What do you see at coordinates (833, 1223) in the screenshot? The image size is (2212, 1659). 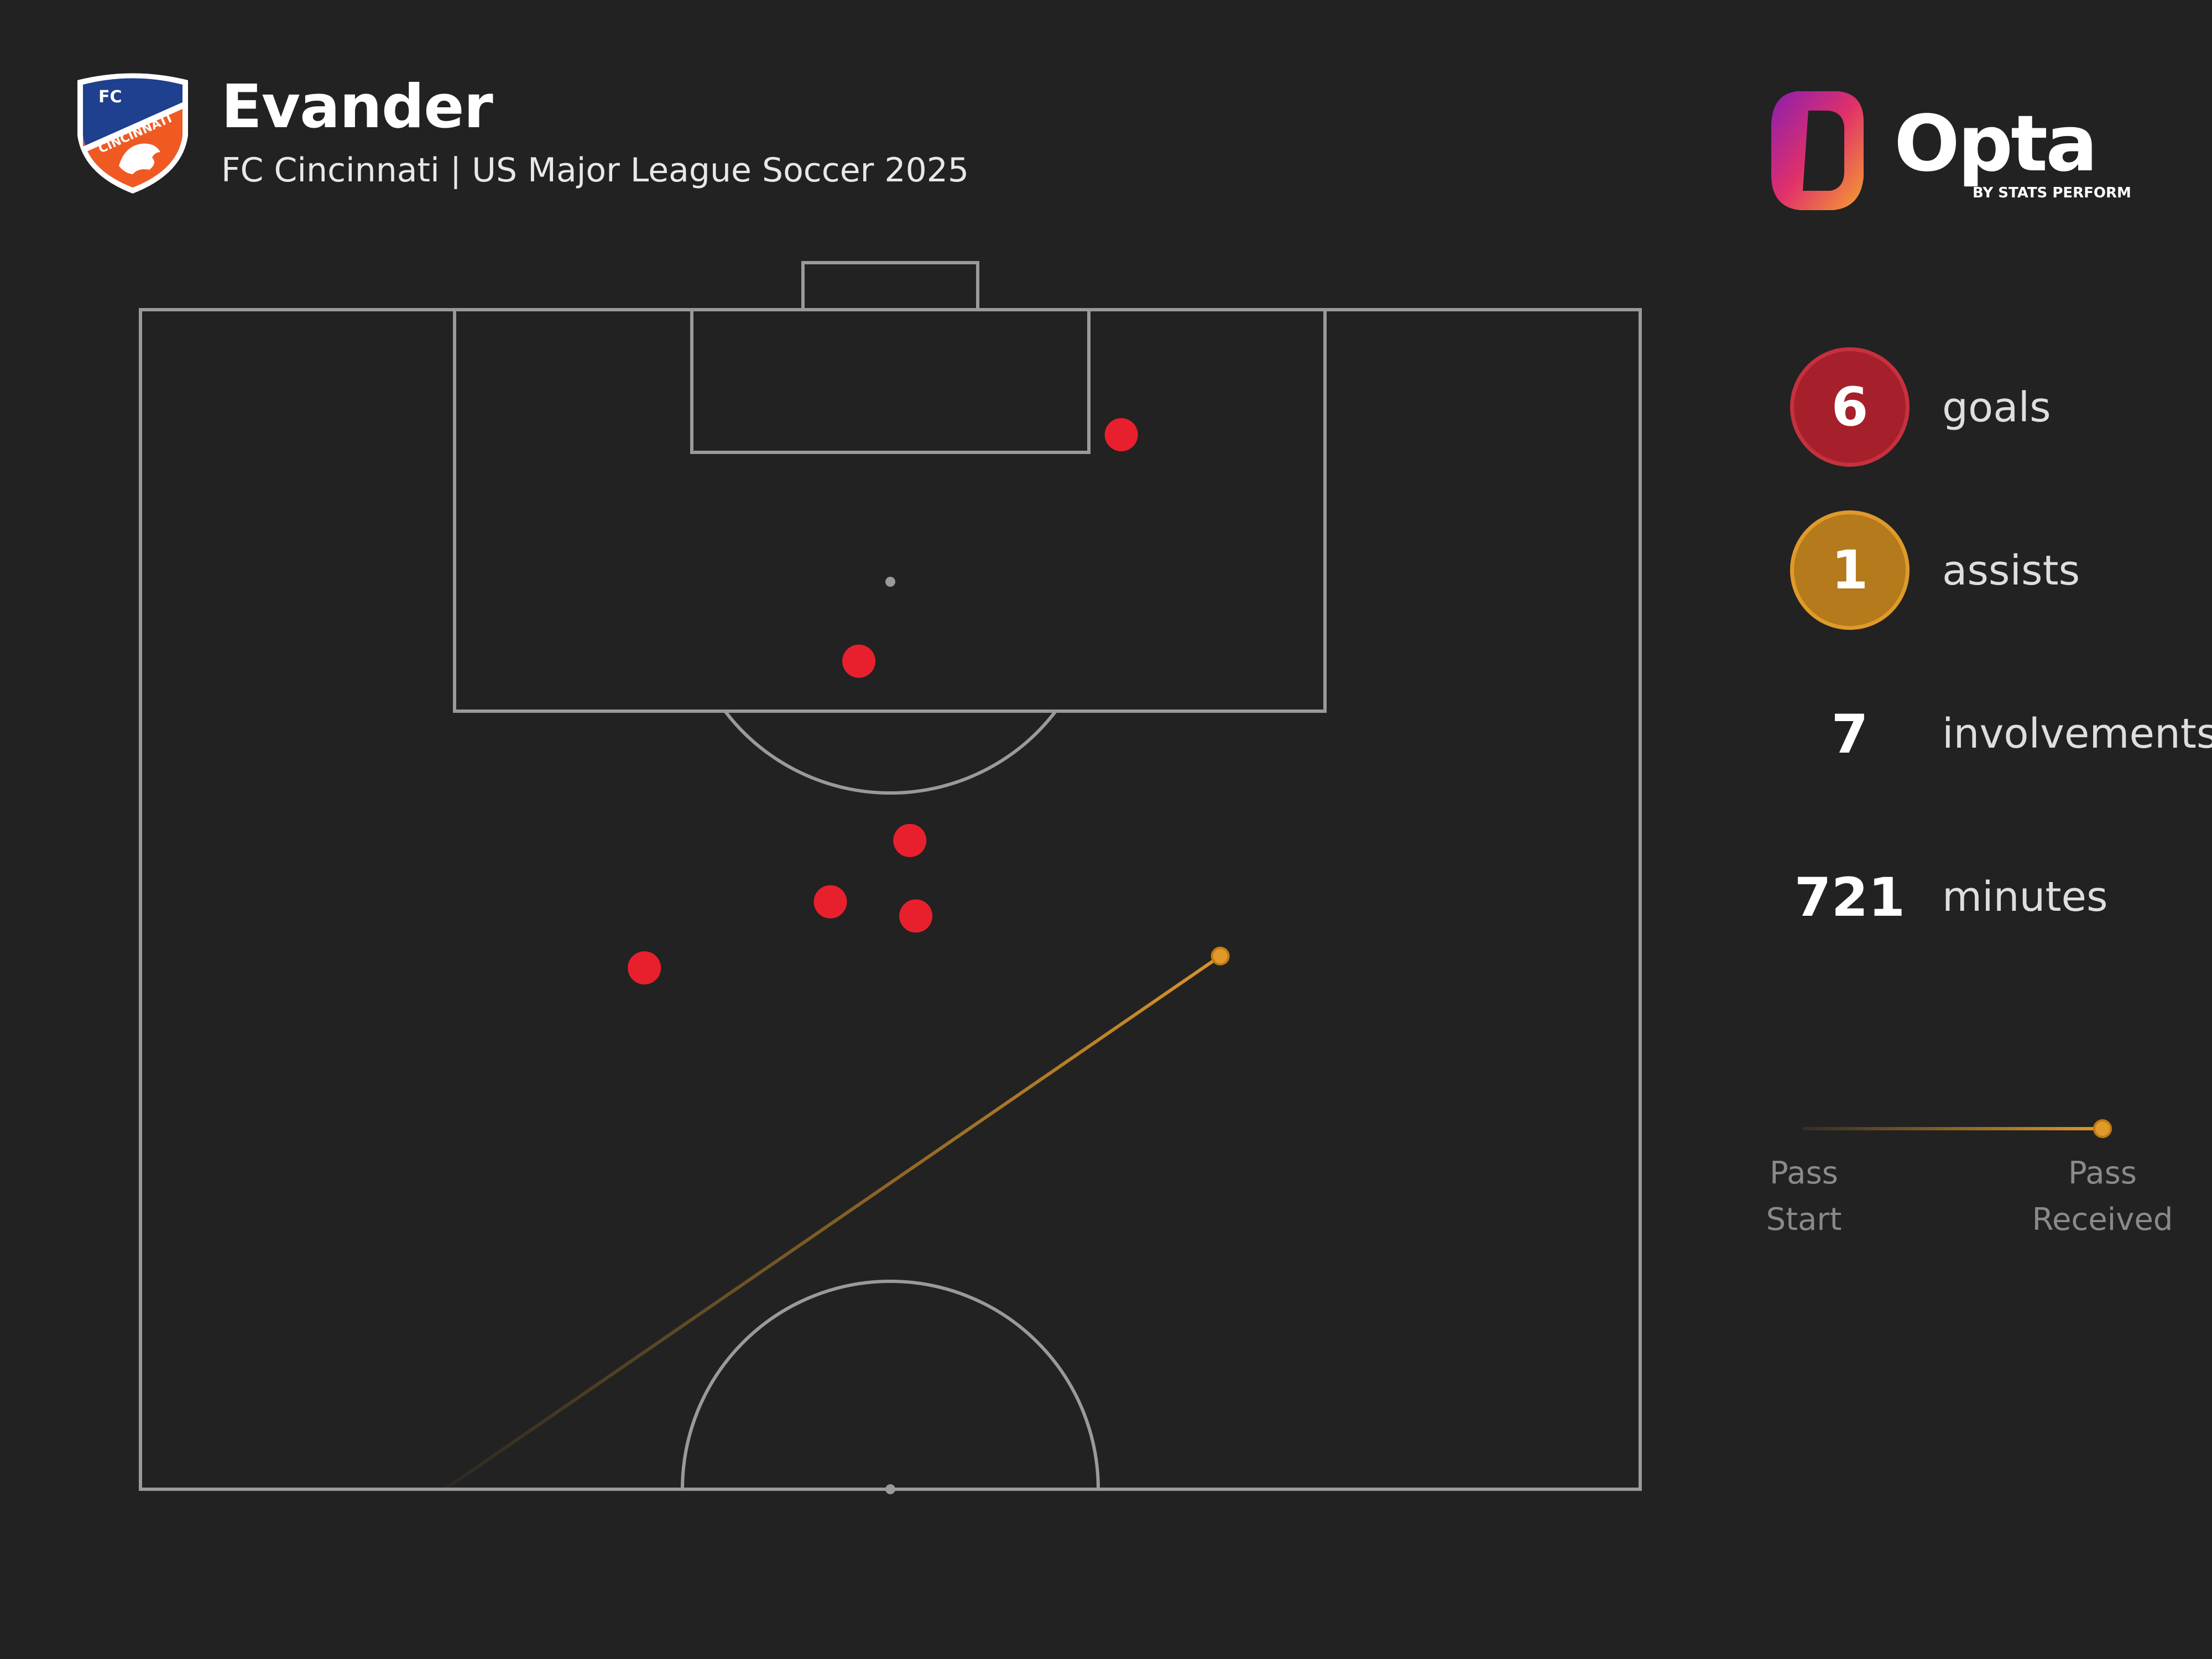 I see `assist-pass-line` at bounding box center [833, 1223].